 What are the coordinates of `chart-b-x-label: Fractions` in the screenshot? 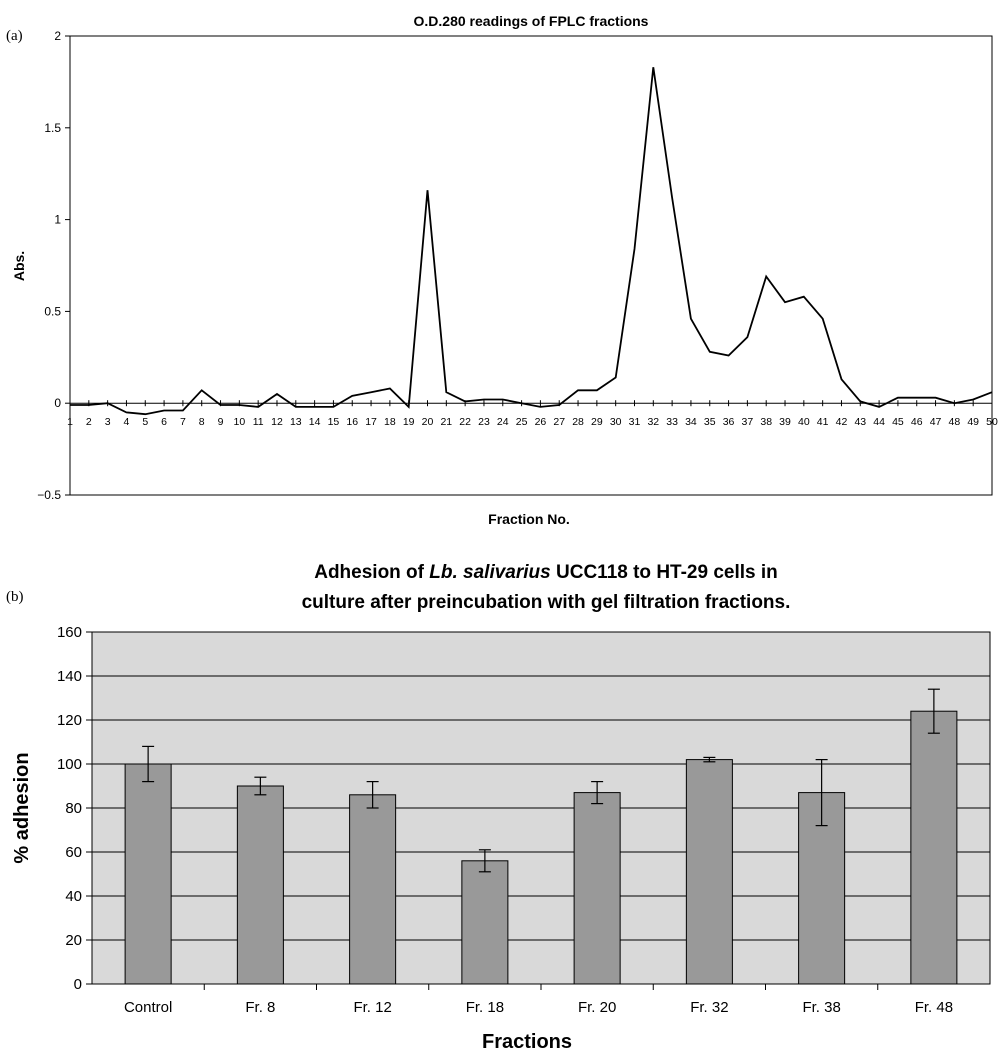 It's located at (527, 1042).